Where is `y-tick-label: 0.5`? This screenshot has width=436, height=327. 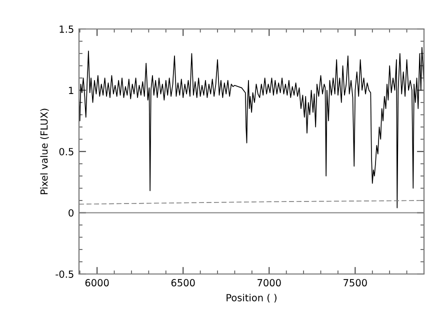 y-tick-label: 0.5 is located at coordinates (66, 152).